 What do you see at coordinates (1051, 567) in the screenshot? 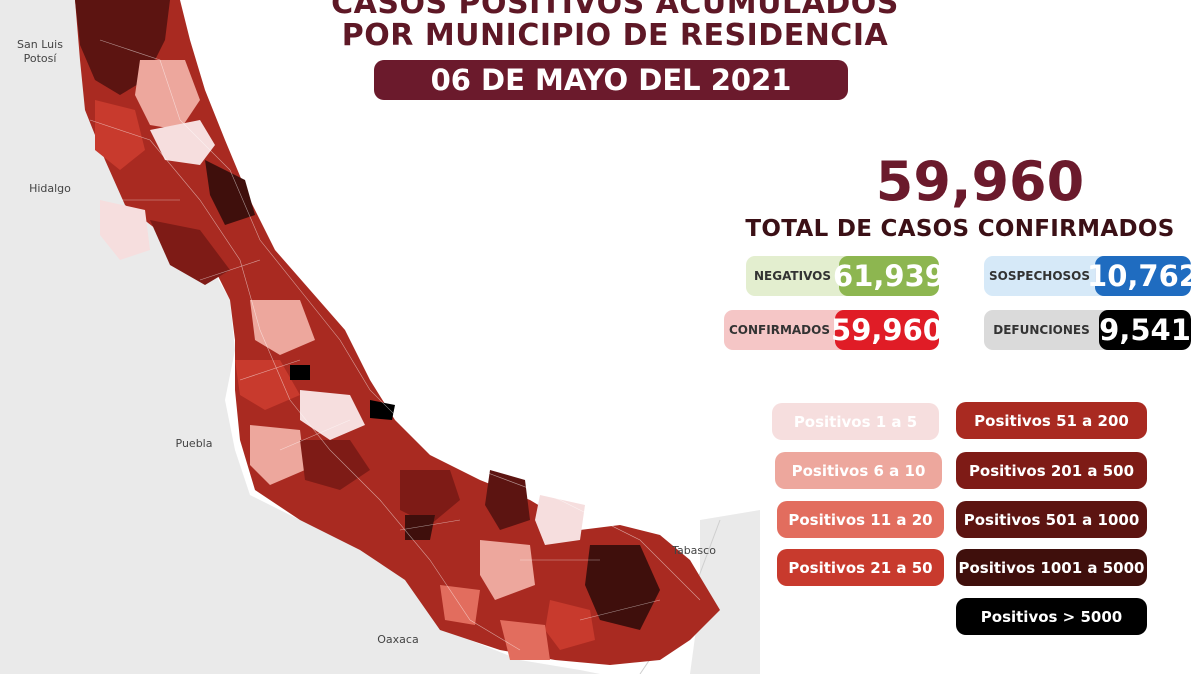
I see `legend-item-1001-5000: Positivos 1001 a 5000` at bounding box center [1051, 567].